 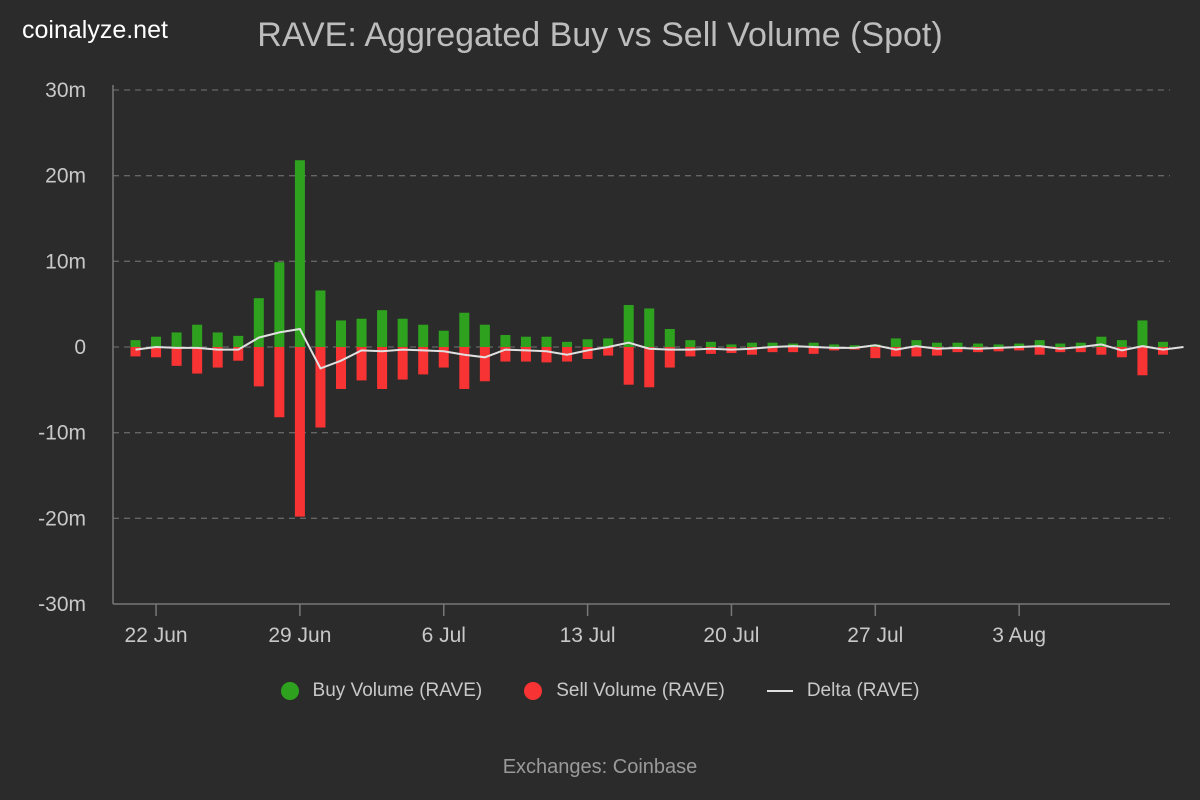 What do you see at coordinates (731, 635) in the screenshot?
I see `x-tick-label: 20 Jul` at bounding box center [731, 635].